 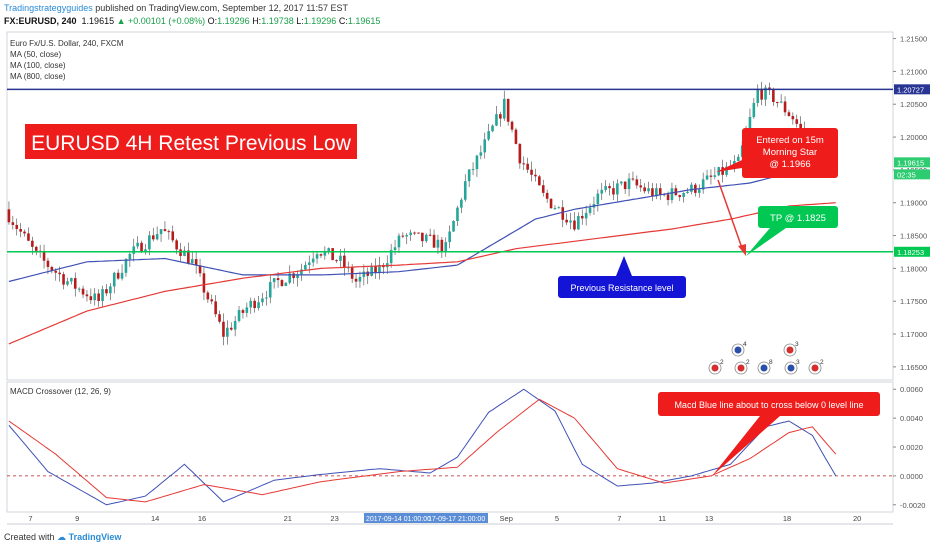 What do you see at coordinates (906, 174) in the screenshot?
I see `bar-countdown-label: 02:35` at bounding box center [906, 174].